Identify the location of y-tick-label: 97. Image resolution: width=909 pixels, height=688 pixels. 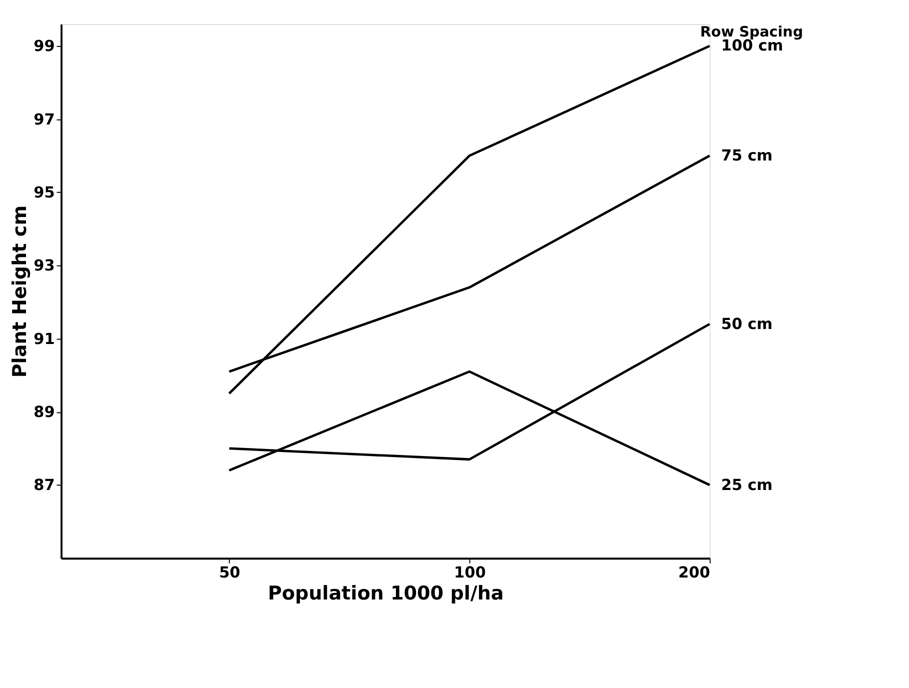
(44, 119).